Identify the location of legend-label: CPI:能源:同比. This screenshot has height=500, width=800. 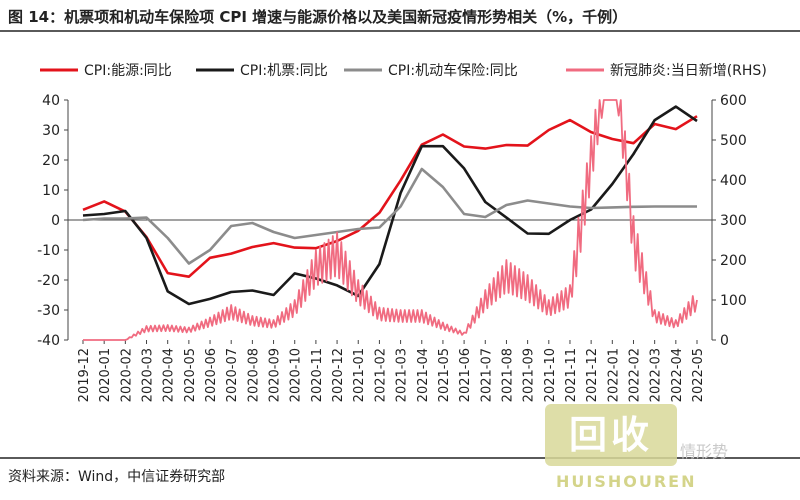
(128, 71).